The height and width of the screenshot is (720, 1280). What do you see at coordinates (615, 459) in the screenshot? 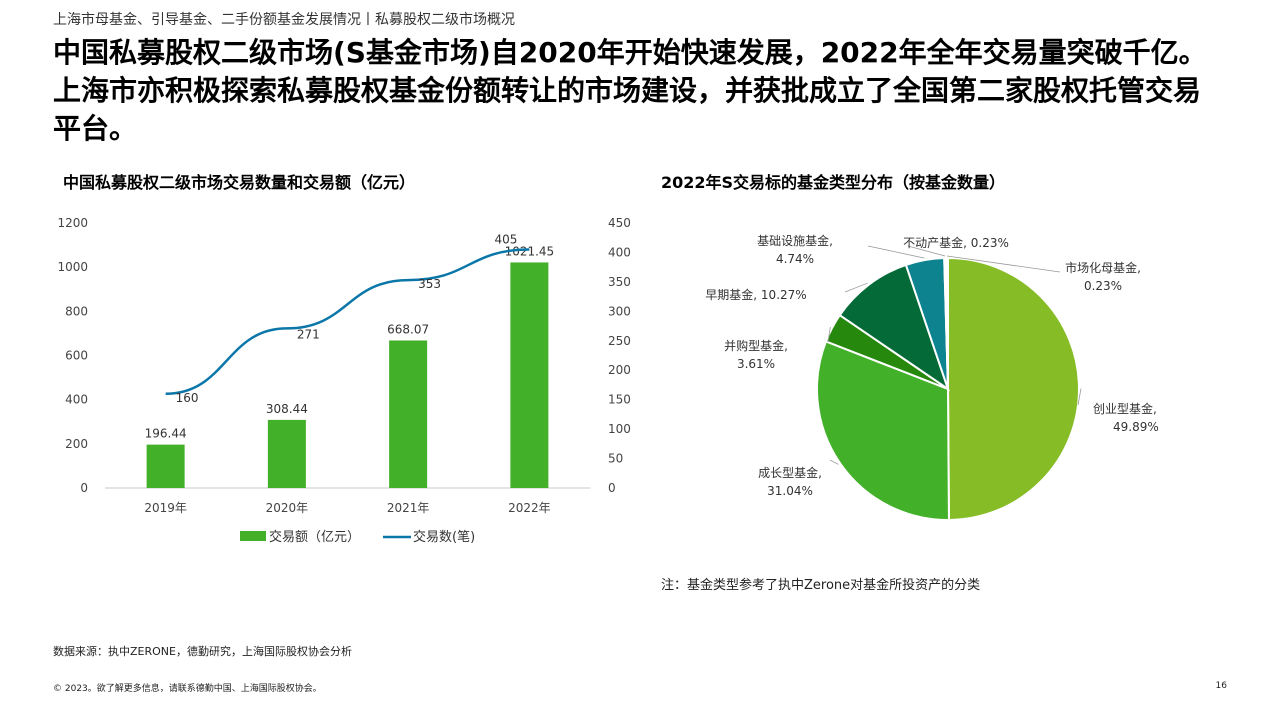
I see `y2-axis-tick-label: 50` at bounding box center [615, 459].